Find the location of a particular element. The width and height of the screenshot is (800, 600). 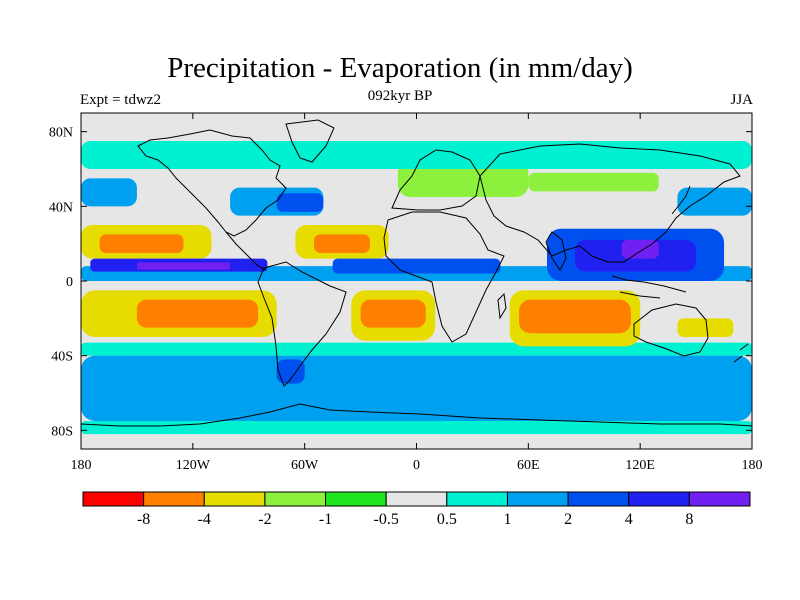

y-tick-label: 80N is located at coordinates (61, 133).